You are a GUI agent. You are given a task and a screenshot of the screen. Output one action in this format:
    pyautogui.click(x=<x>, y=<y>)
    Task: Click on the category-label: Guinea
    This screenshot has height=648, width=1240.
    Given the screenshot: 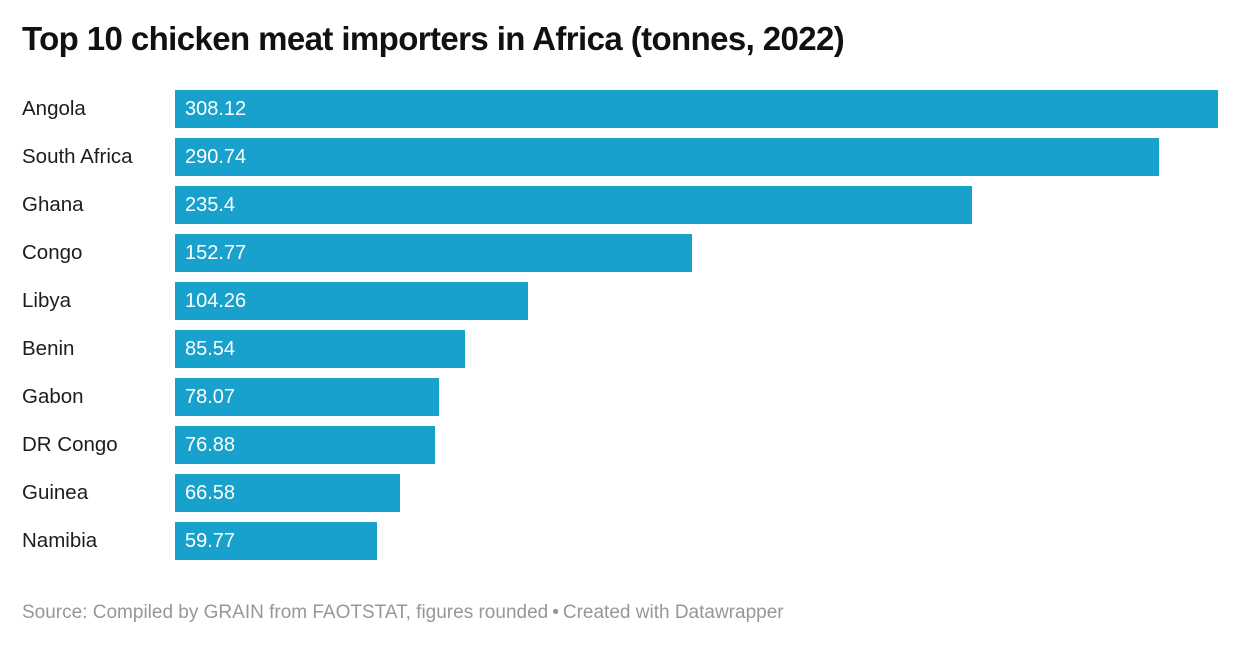 What is the action you would take?
    pyautogui.click(x=55, y=492)
    